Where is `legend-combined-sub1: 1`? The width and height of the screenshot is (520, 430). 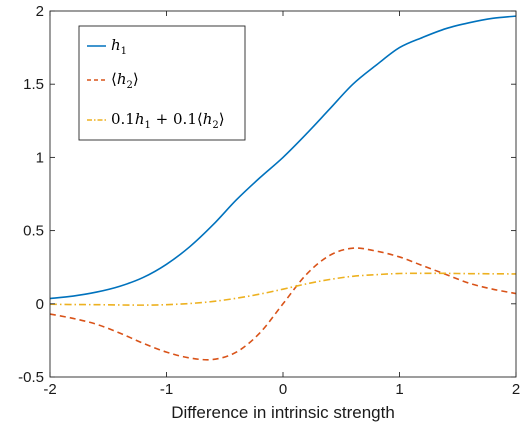 legend-combined-sub1: 1 is located at coordinates (148, 125).